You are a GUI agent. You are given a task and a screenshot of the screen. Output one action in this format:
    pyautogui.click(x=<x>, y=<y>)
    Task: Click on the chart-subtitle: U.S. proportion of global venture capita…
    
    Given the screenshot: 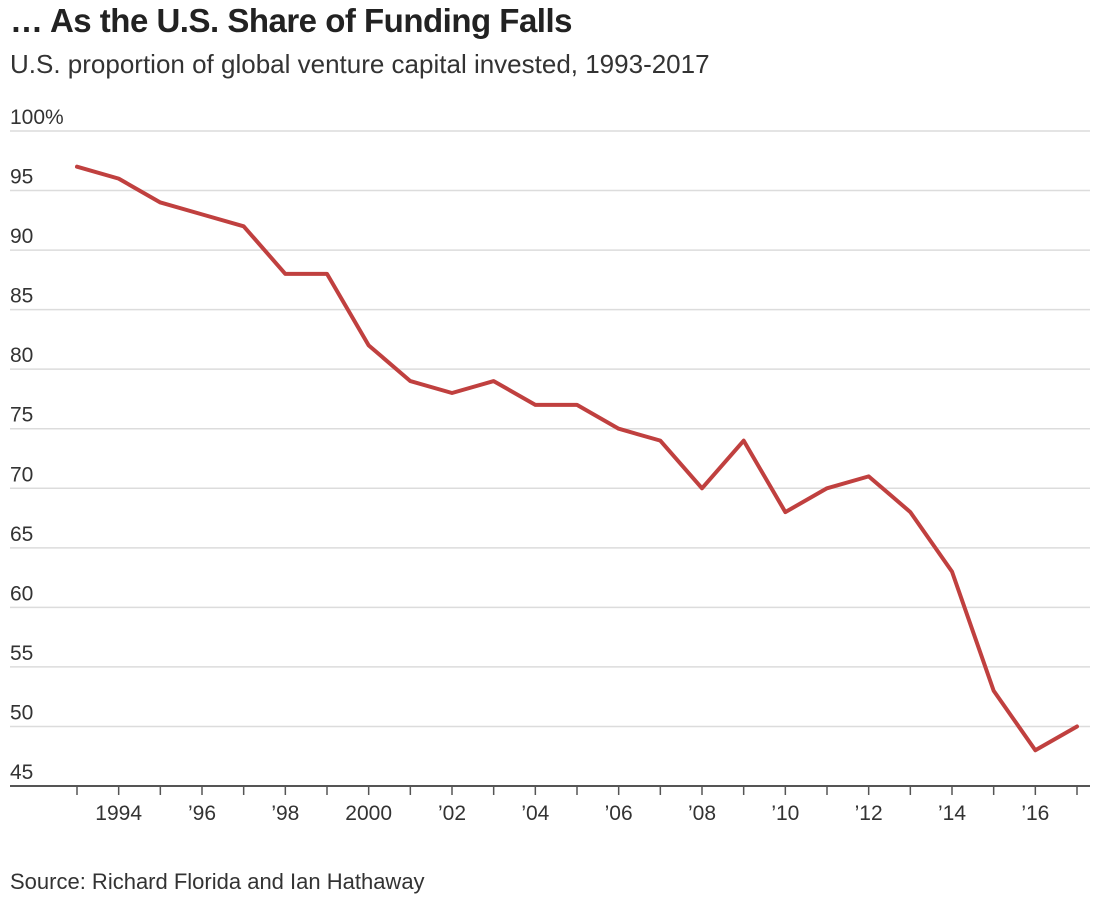 What is the action you would take?
    pyautogui.click(x=360, y=64)
    